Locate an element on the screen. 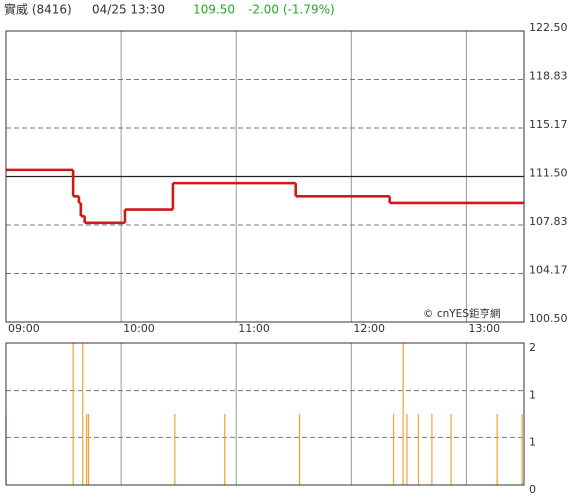 This screenshot has width=580, height=500. y-tick-label: 122.50 is located at coordinates (548, 27).